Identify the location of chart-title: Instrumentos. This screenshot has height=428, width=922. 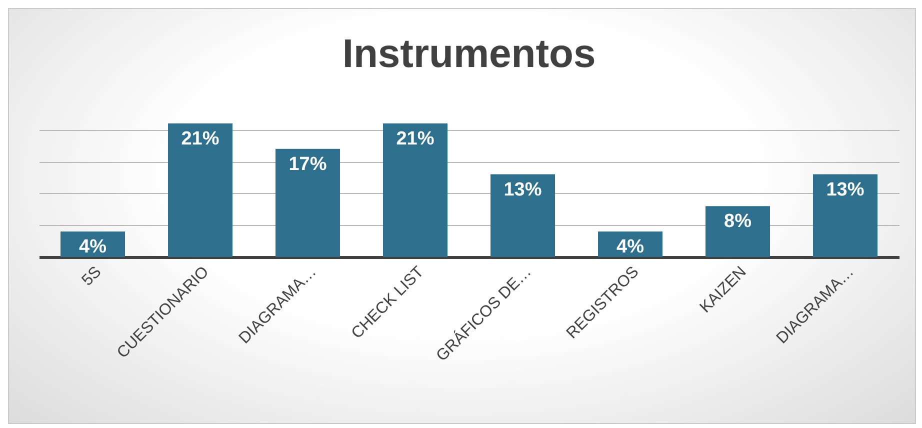
(469, 54).